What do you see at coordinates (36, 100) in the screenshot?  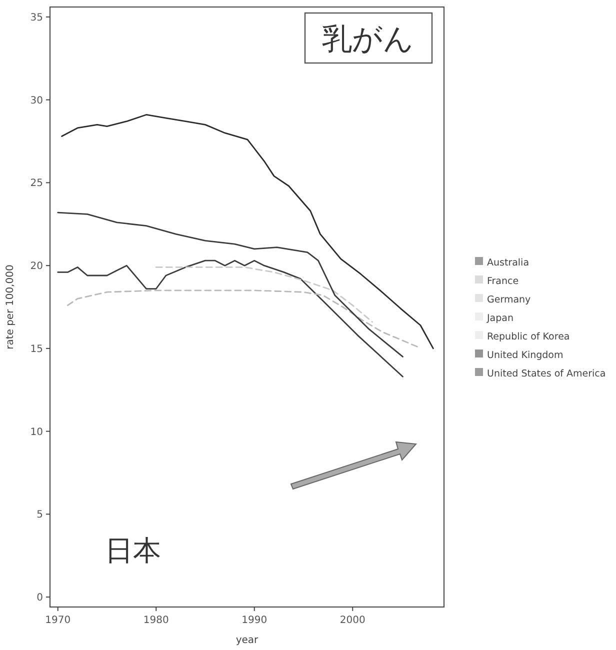 I see `y-tick-label: 30` at bounding box center [36, 100].